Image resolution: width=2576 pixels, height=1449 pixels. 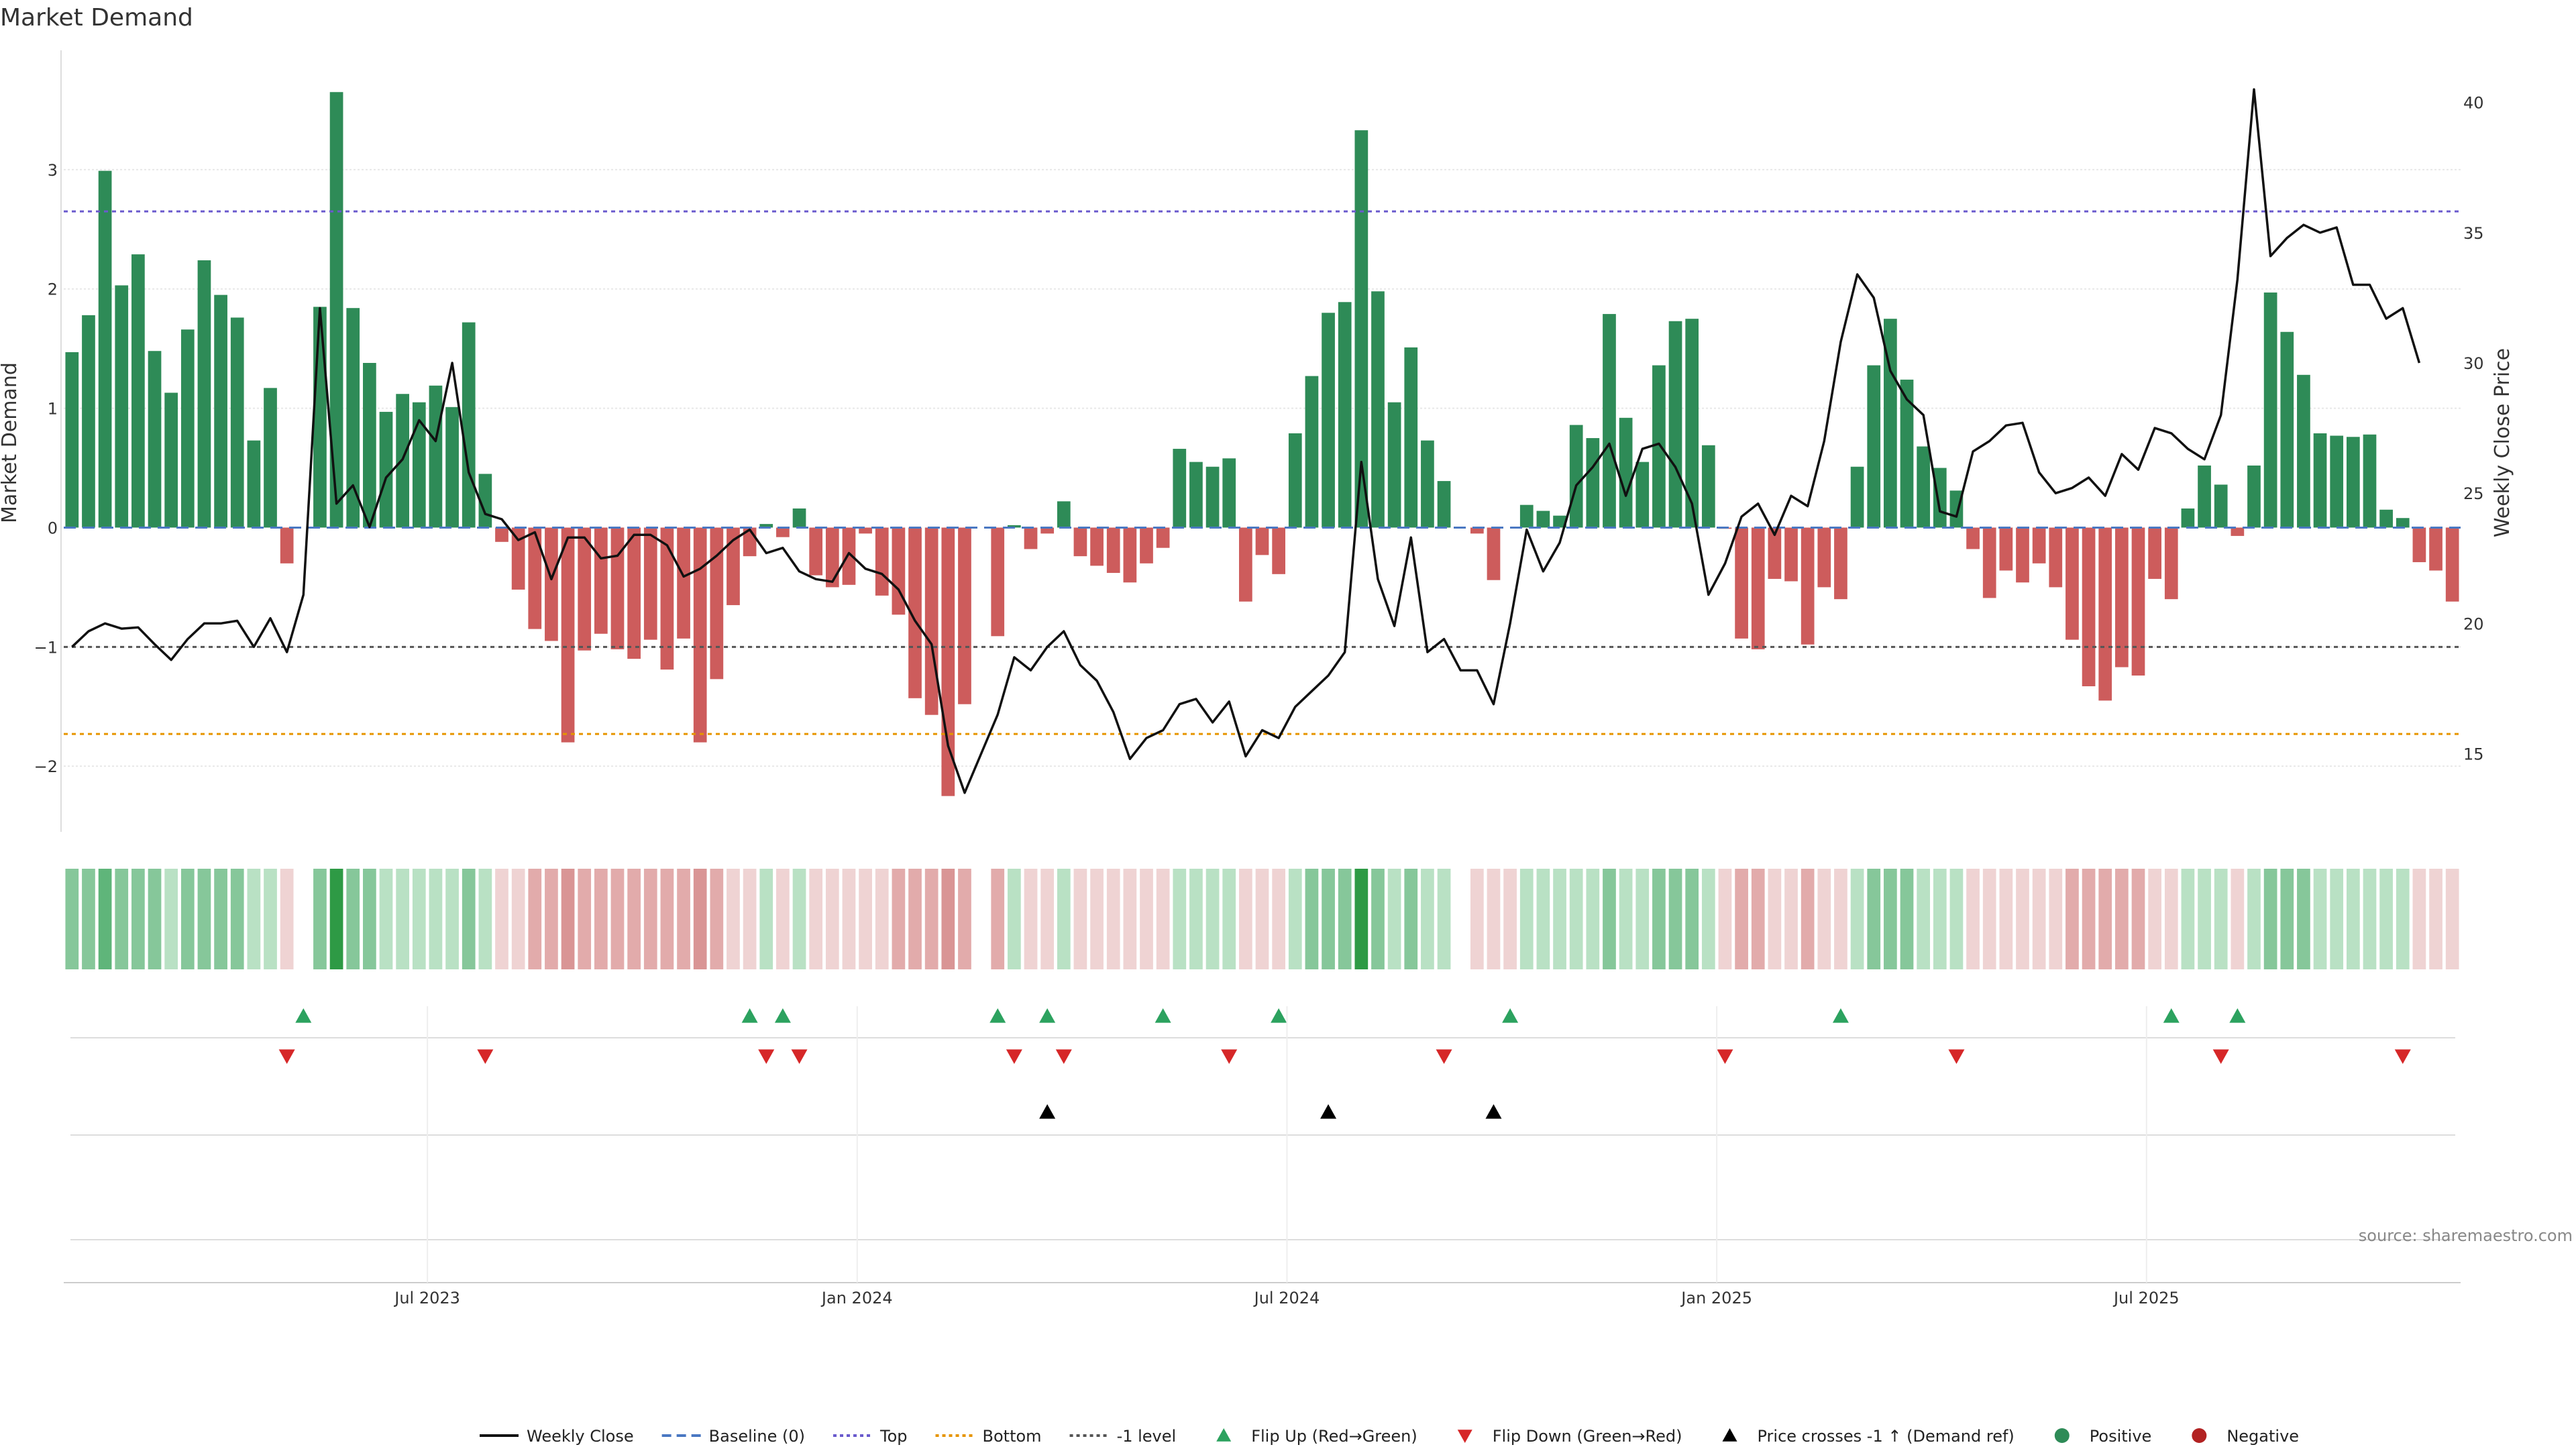 I want to click on left-tick-label: 3, so click(x=53, y=170).